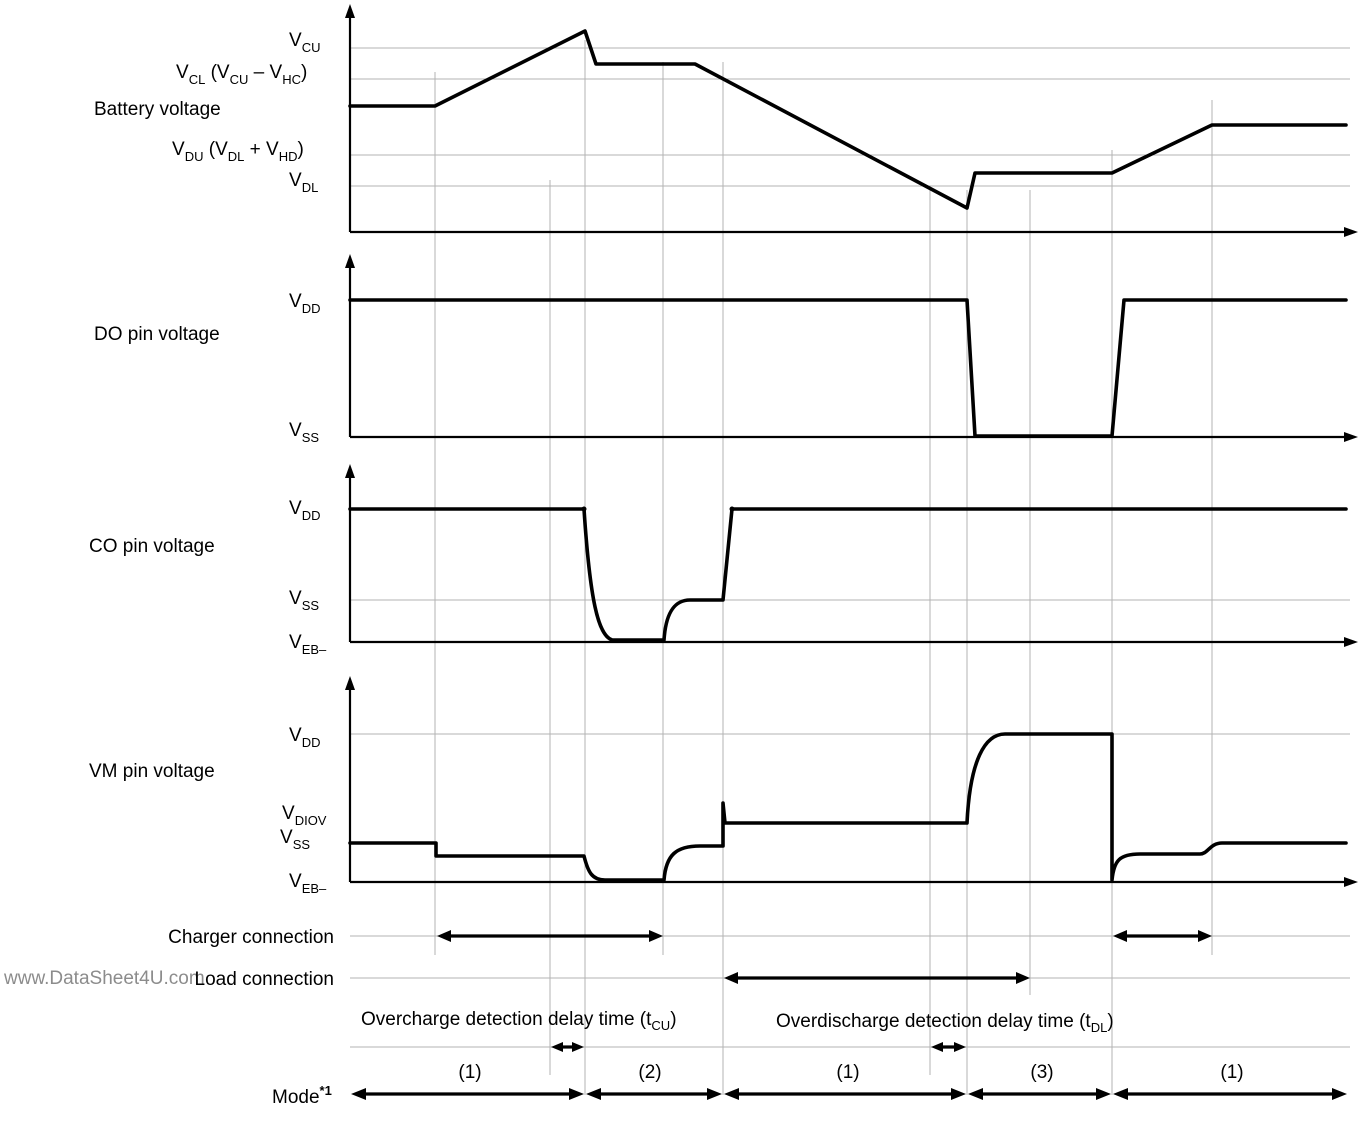 Image resolution: width=1361 pixels, height=1124 pixels. Describe the element at coordinates (304, 303) in the screenshot. I see `do-vdd-label: VDD` at that location.